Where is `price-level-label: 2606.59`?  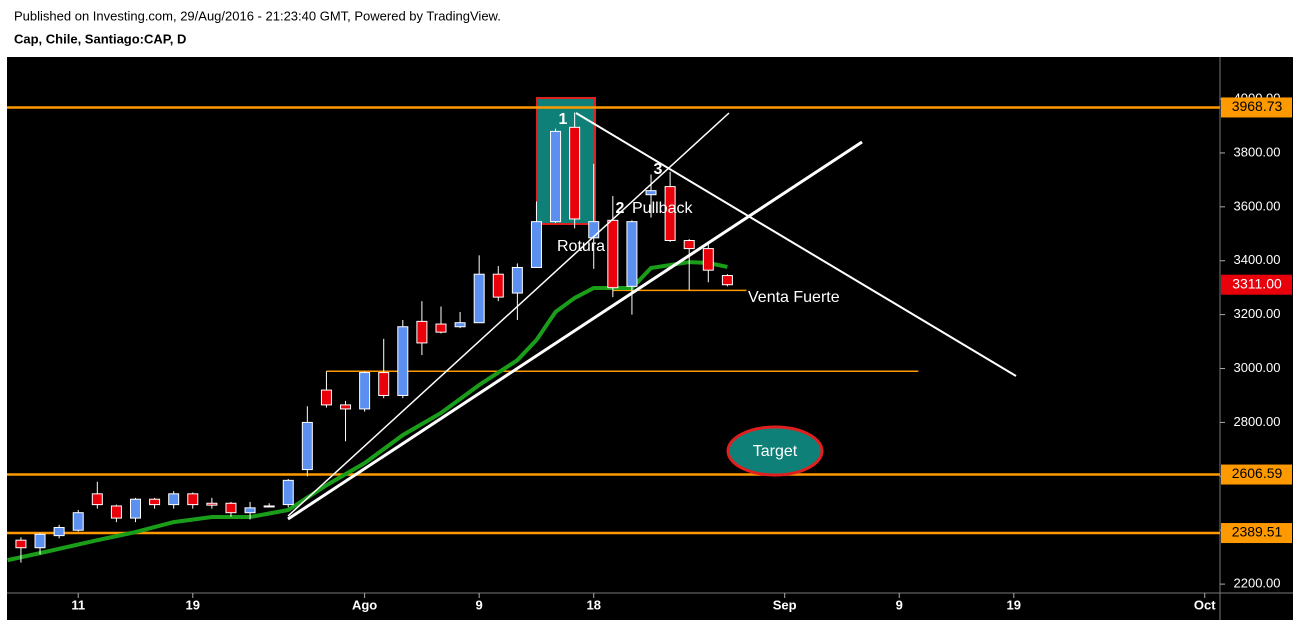
price-level-label: 2606.59 is located at coordinates (1257, 473).